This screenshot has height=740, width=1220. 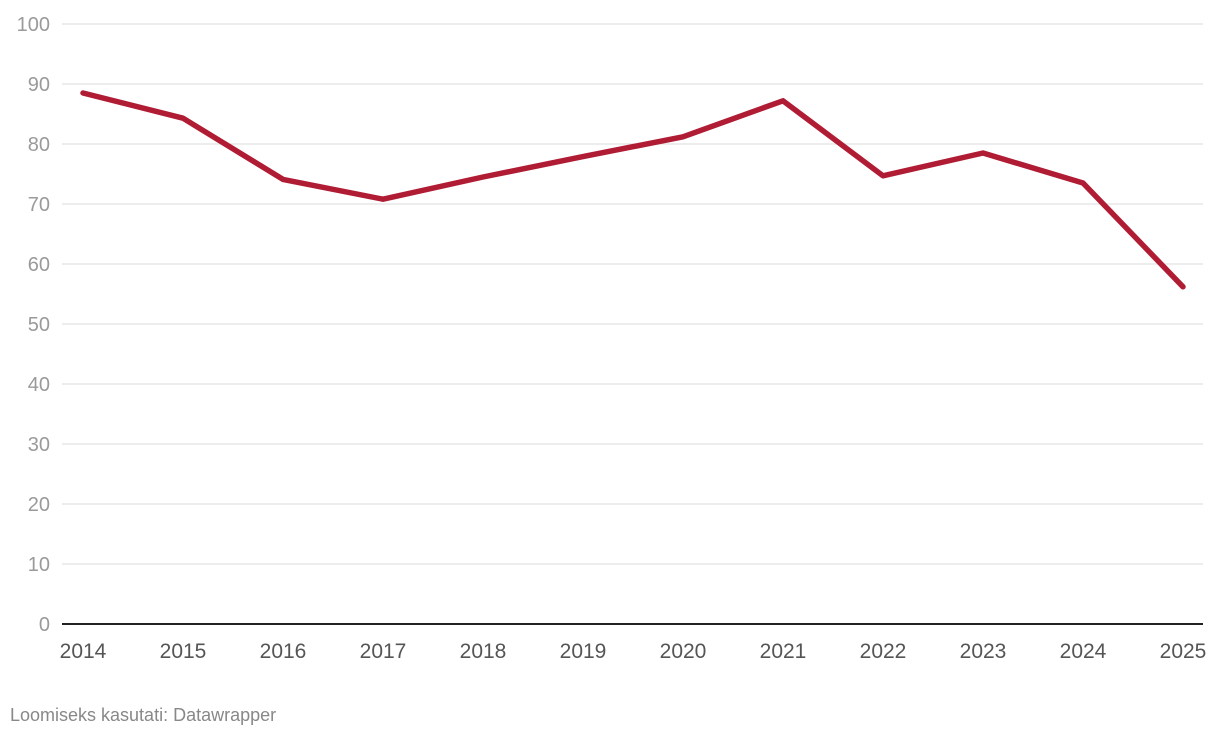 What do you see at coordinates (983, 651) in the screenshot?
I see `x-tick-label: 2023` at bounding box center [983, 651].